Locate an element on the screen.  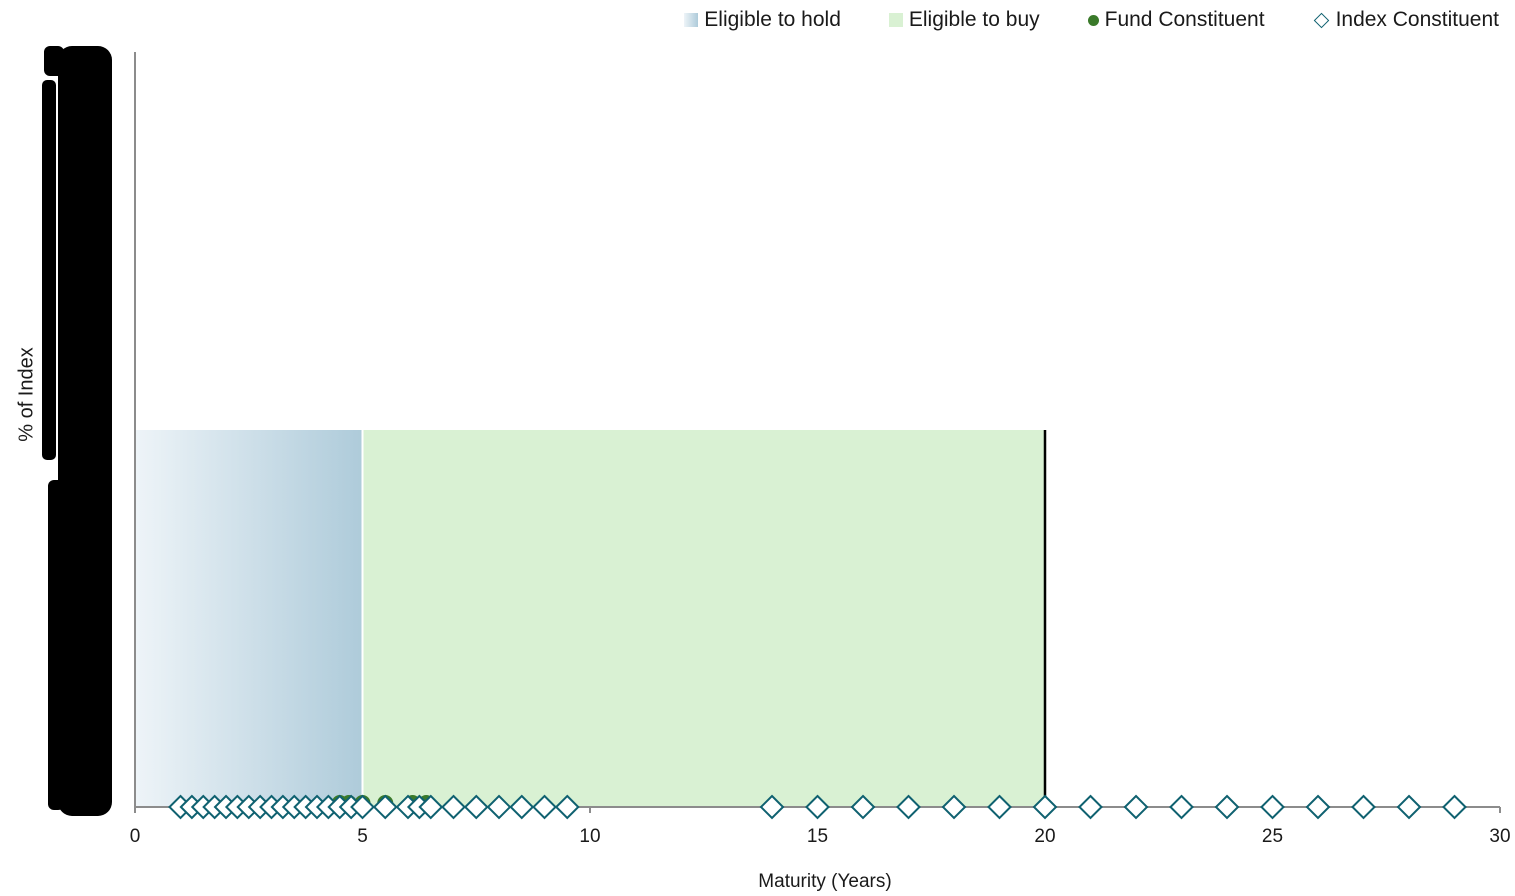
eligible-buy-swatch is located at coordinates (895, 20).